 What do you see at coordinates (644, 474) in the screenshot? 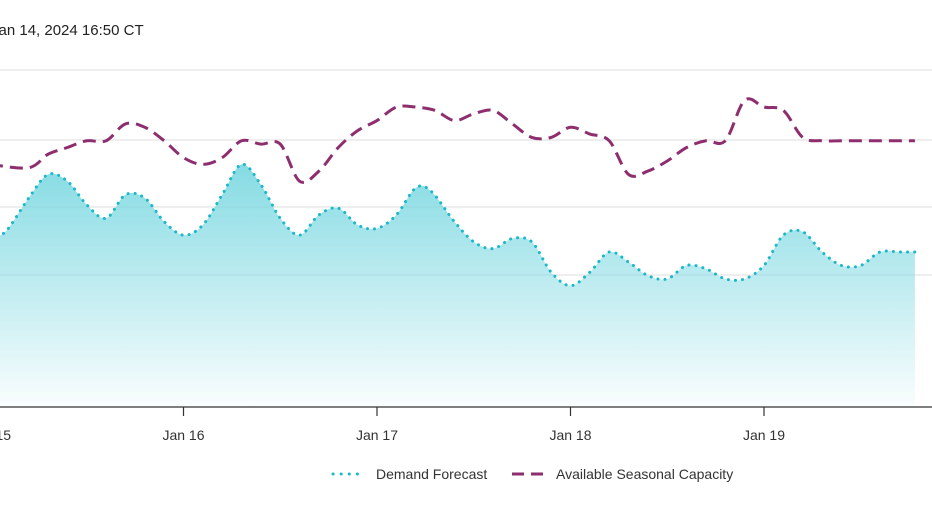
I see `legend-label: Available Seasonal Capacity` at bounding box center [644, 474].